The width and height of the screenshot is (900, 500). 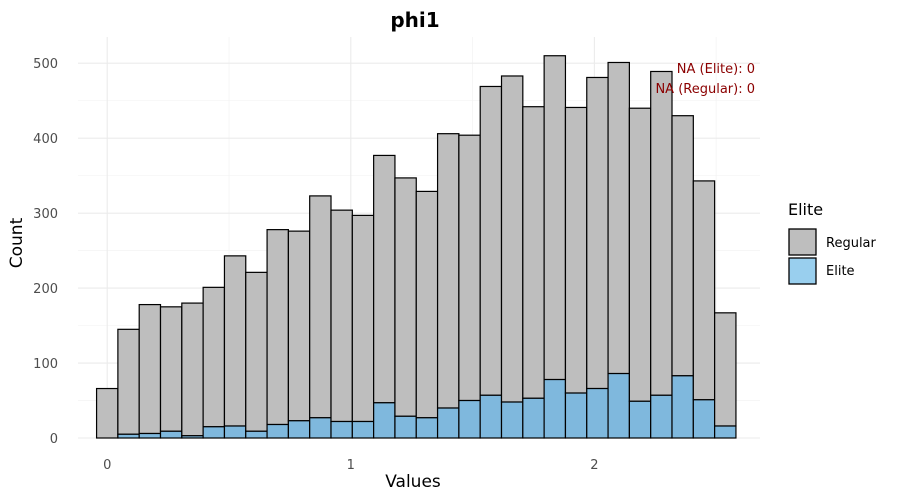 What do you see at coordinates (414, 20) in the screenshot?
I see `chart-title: phi1` at bounding box center [414, 20].